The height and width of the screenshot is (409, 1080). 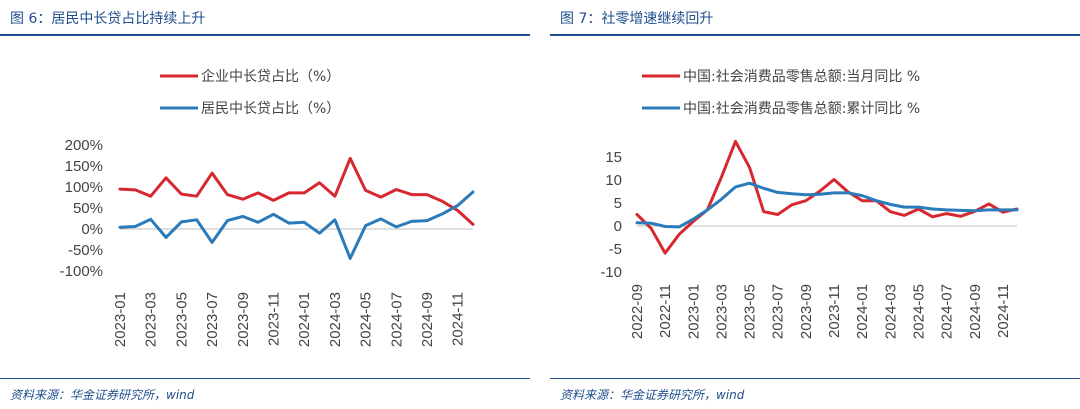 What do you see at coordinates (613, 157) in the screenshot?
I see `y-tick-label: 15` at bounding box center [613, 157].